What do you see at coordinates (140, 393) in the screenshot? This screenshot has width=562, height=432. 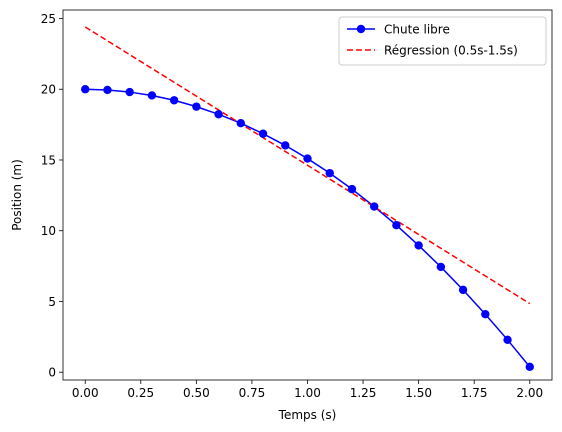 I see `x-tick-label: 0.25` at bounding box center [140, 393].